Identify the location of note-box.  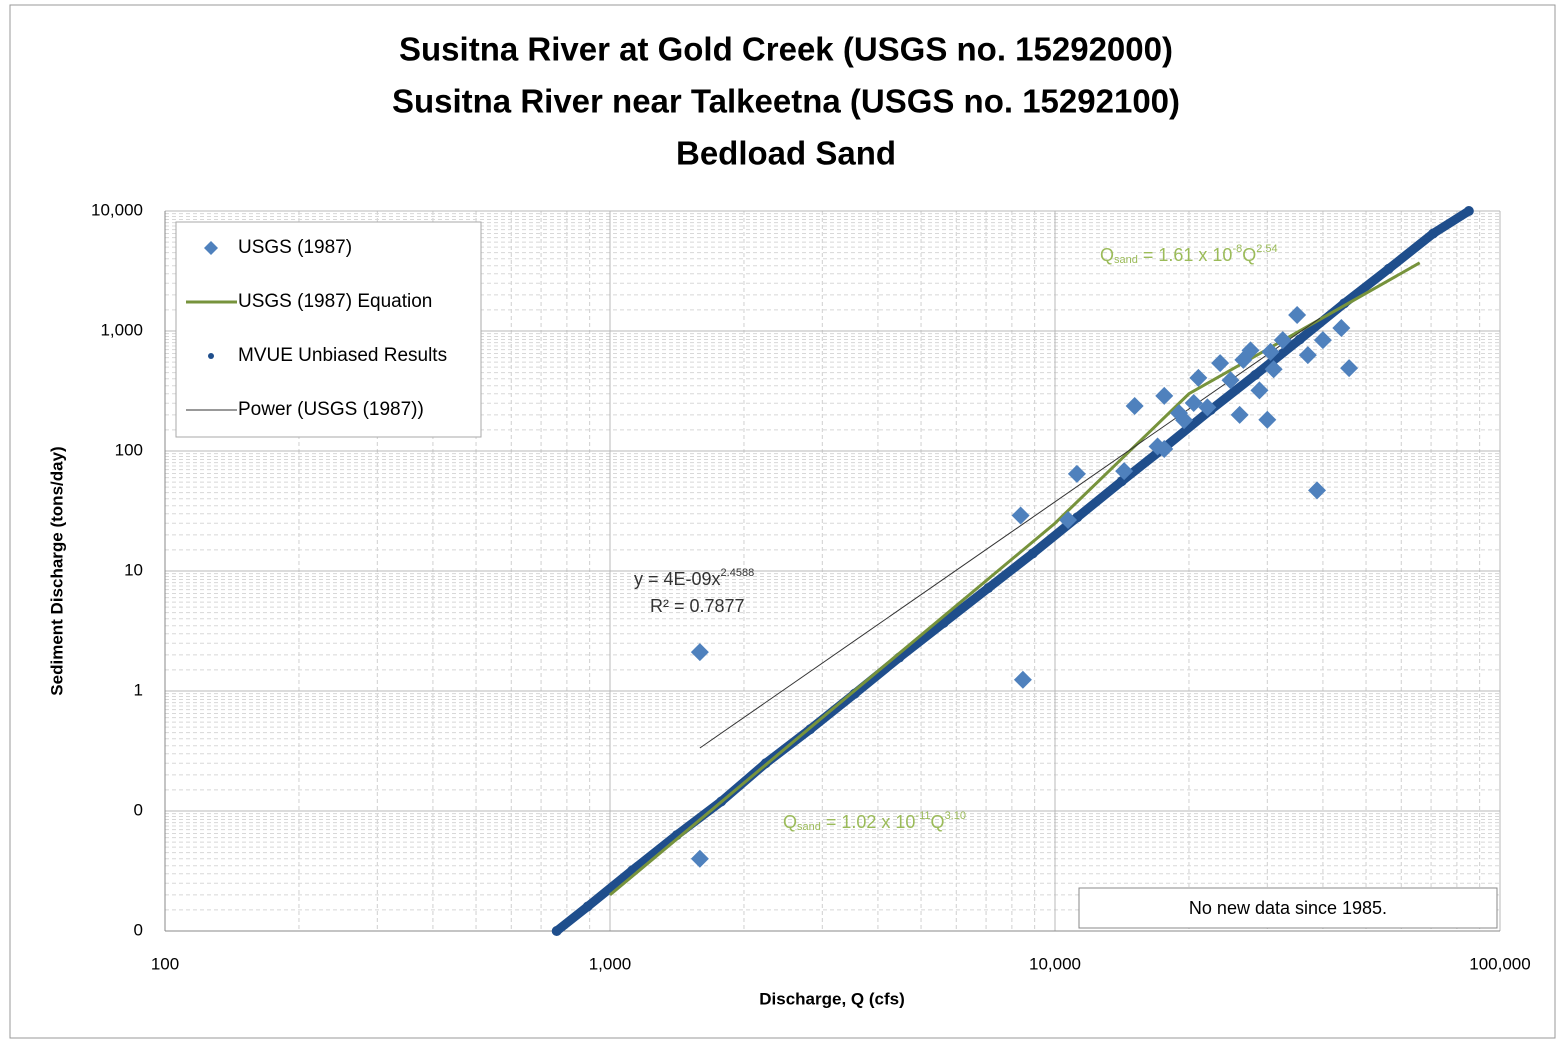
(1288, 908).